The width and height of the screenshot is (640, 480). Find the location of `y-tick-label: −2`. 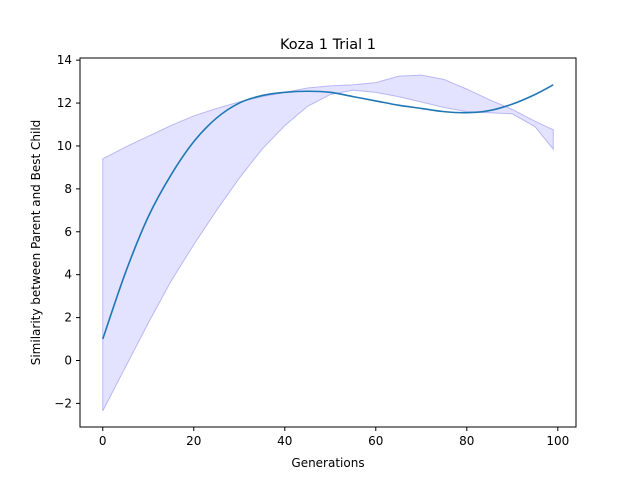

y-tick-label: −2 is located at coordinates (63, 403).